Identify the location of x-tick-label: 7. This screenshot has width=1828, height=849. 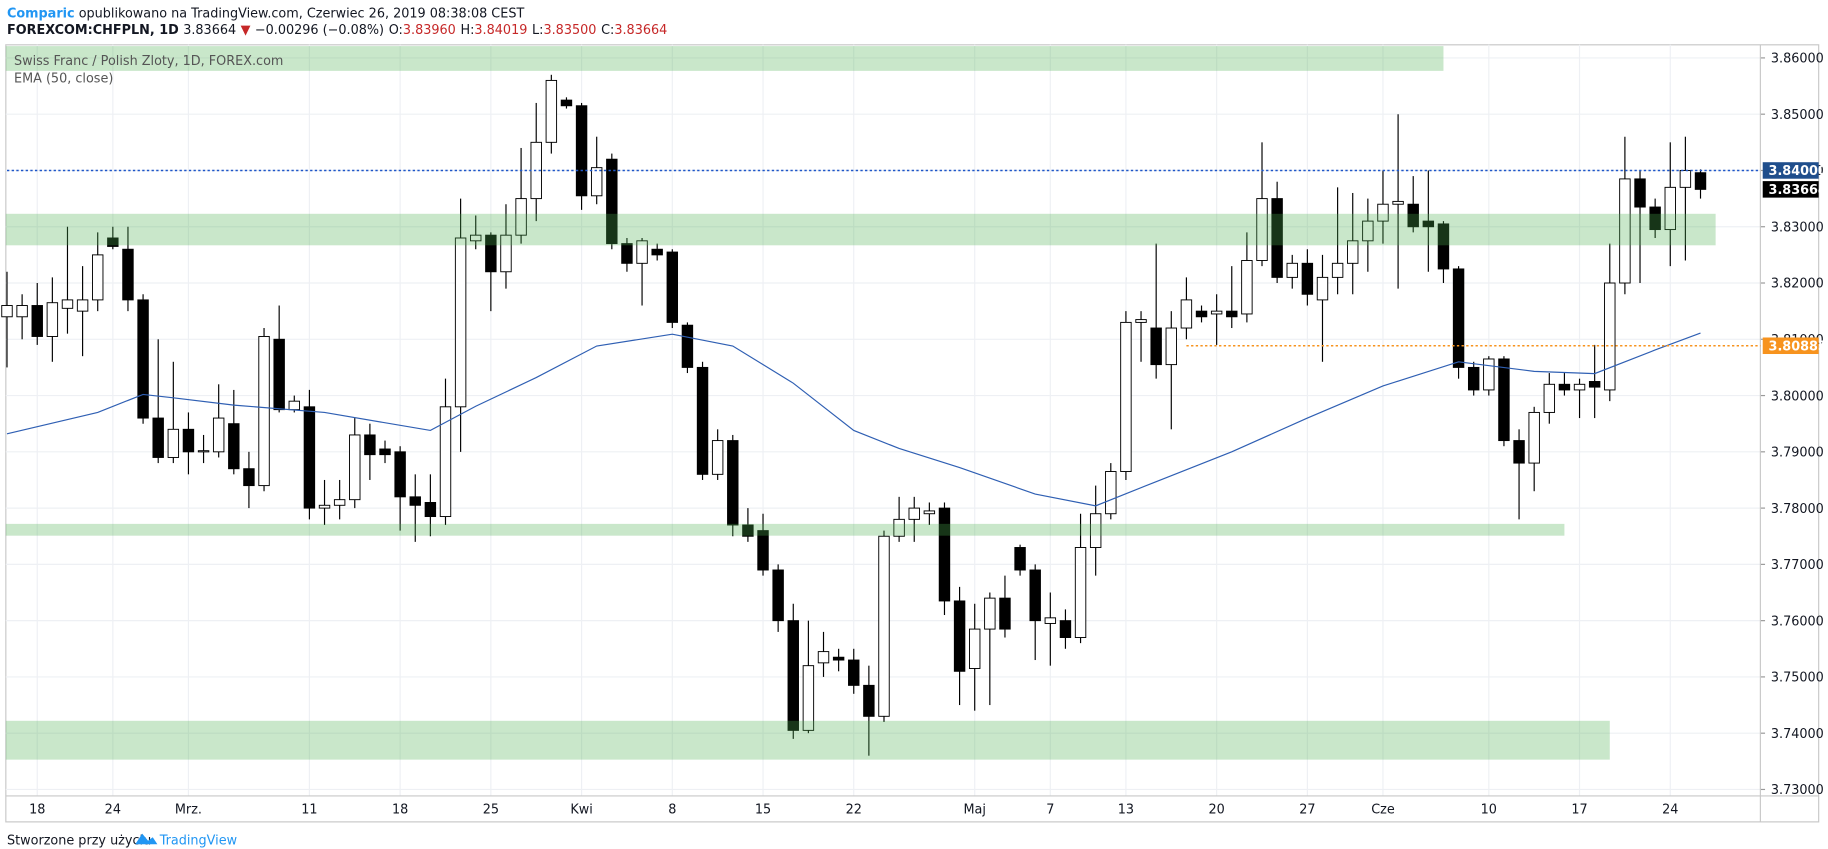
(1050, 810).